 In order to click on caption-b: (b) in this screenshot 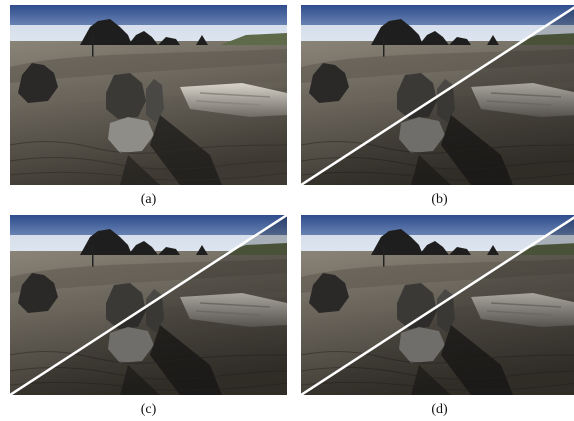, I will do `click(439, 199)`.